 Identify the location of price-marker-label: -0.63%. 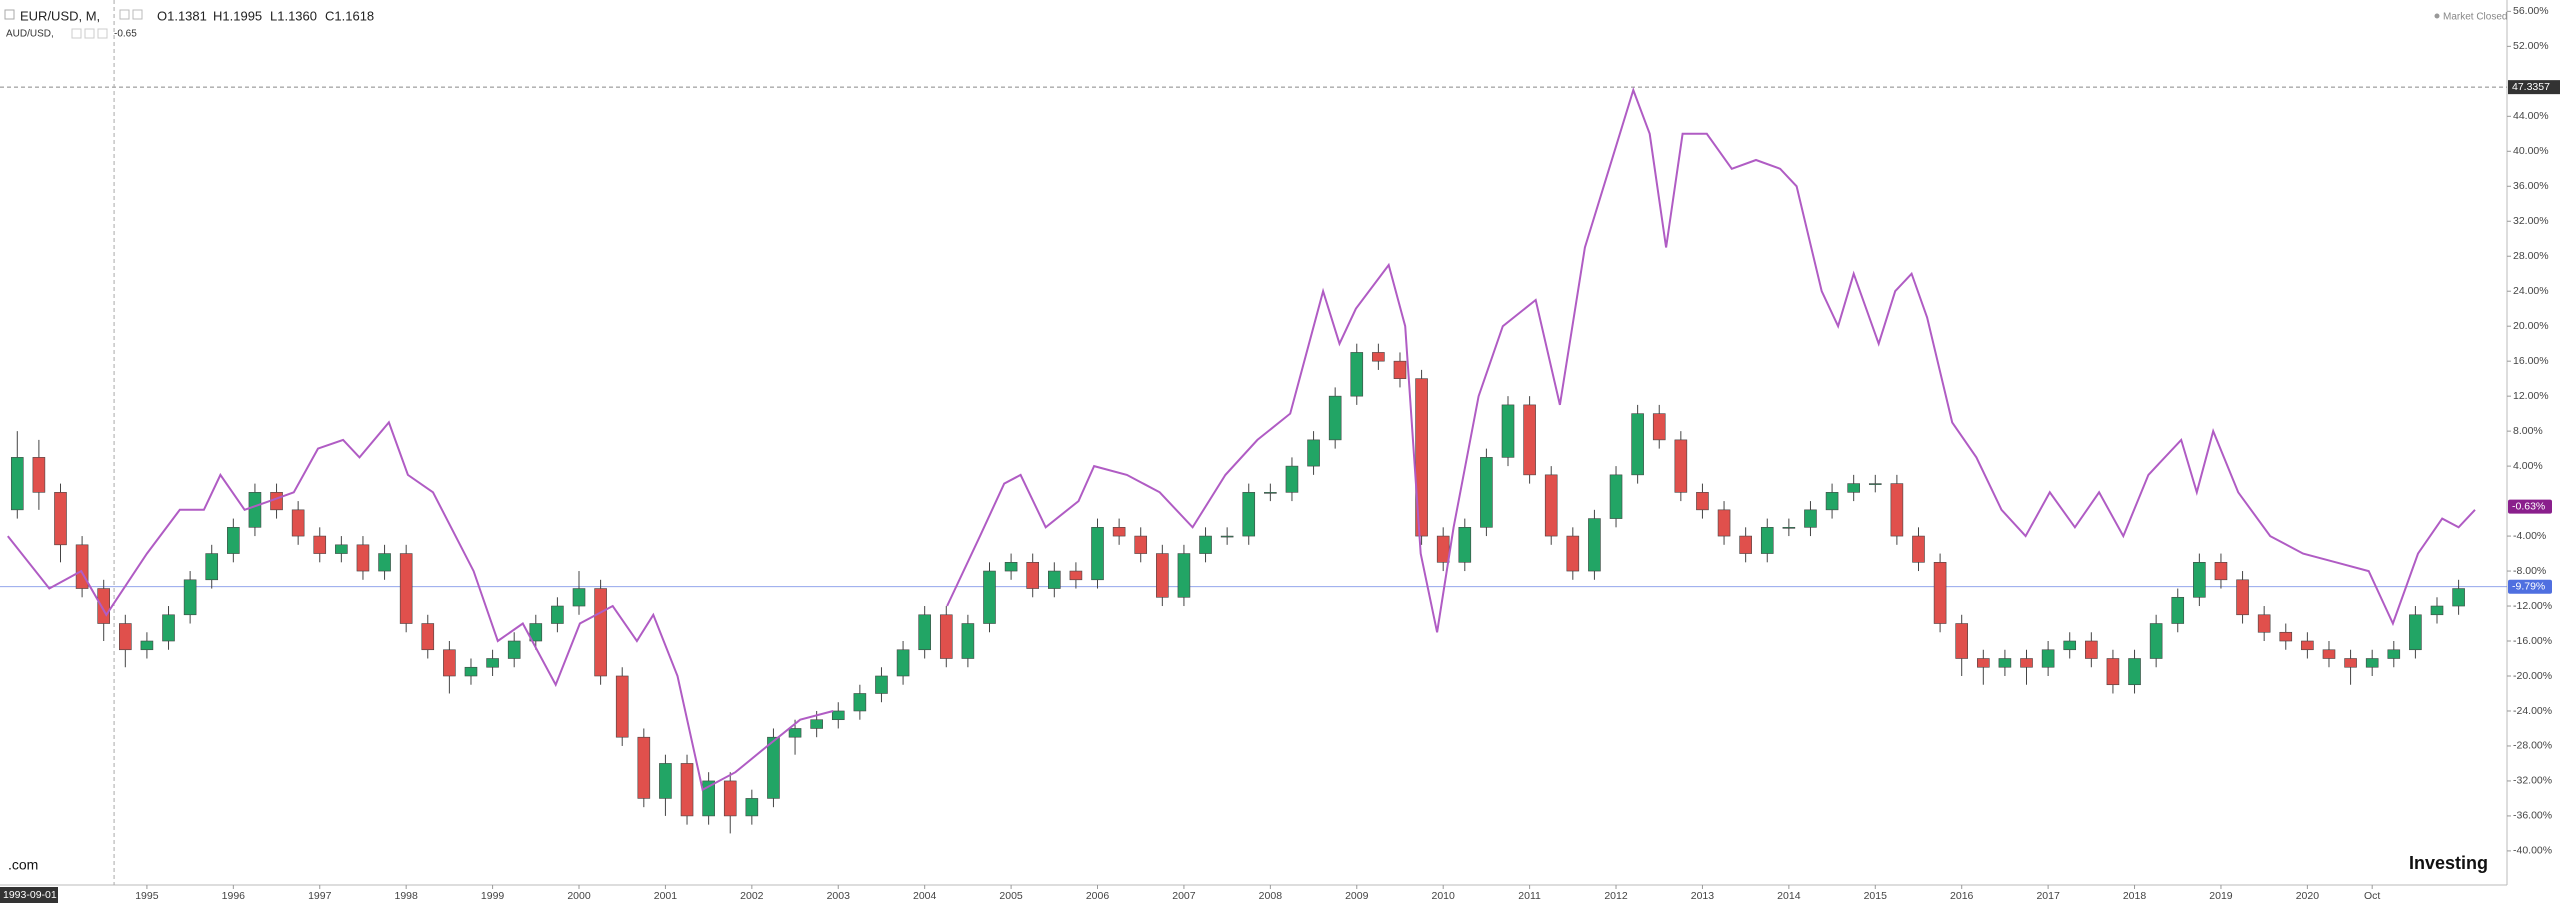
(2528, 506).